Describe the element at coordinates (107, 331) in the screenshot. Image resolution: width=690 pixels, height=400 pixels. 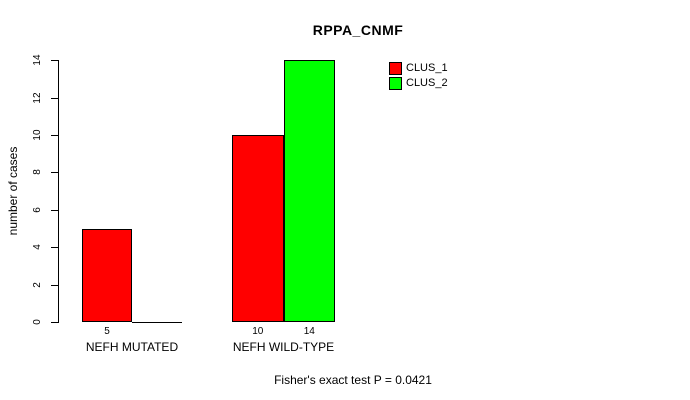
I see `bar-value-label: 5` at that location.